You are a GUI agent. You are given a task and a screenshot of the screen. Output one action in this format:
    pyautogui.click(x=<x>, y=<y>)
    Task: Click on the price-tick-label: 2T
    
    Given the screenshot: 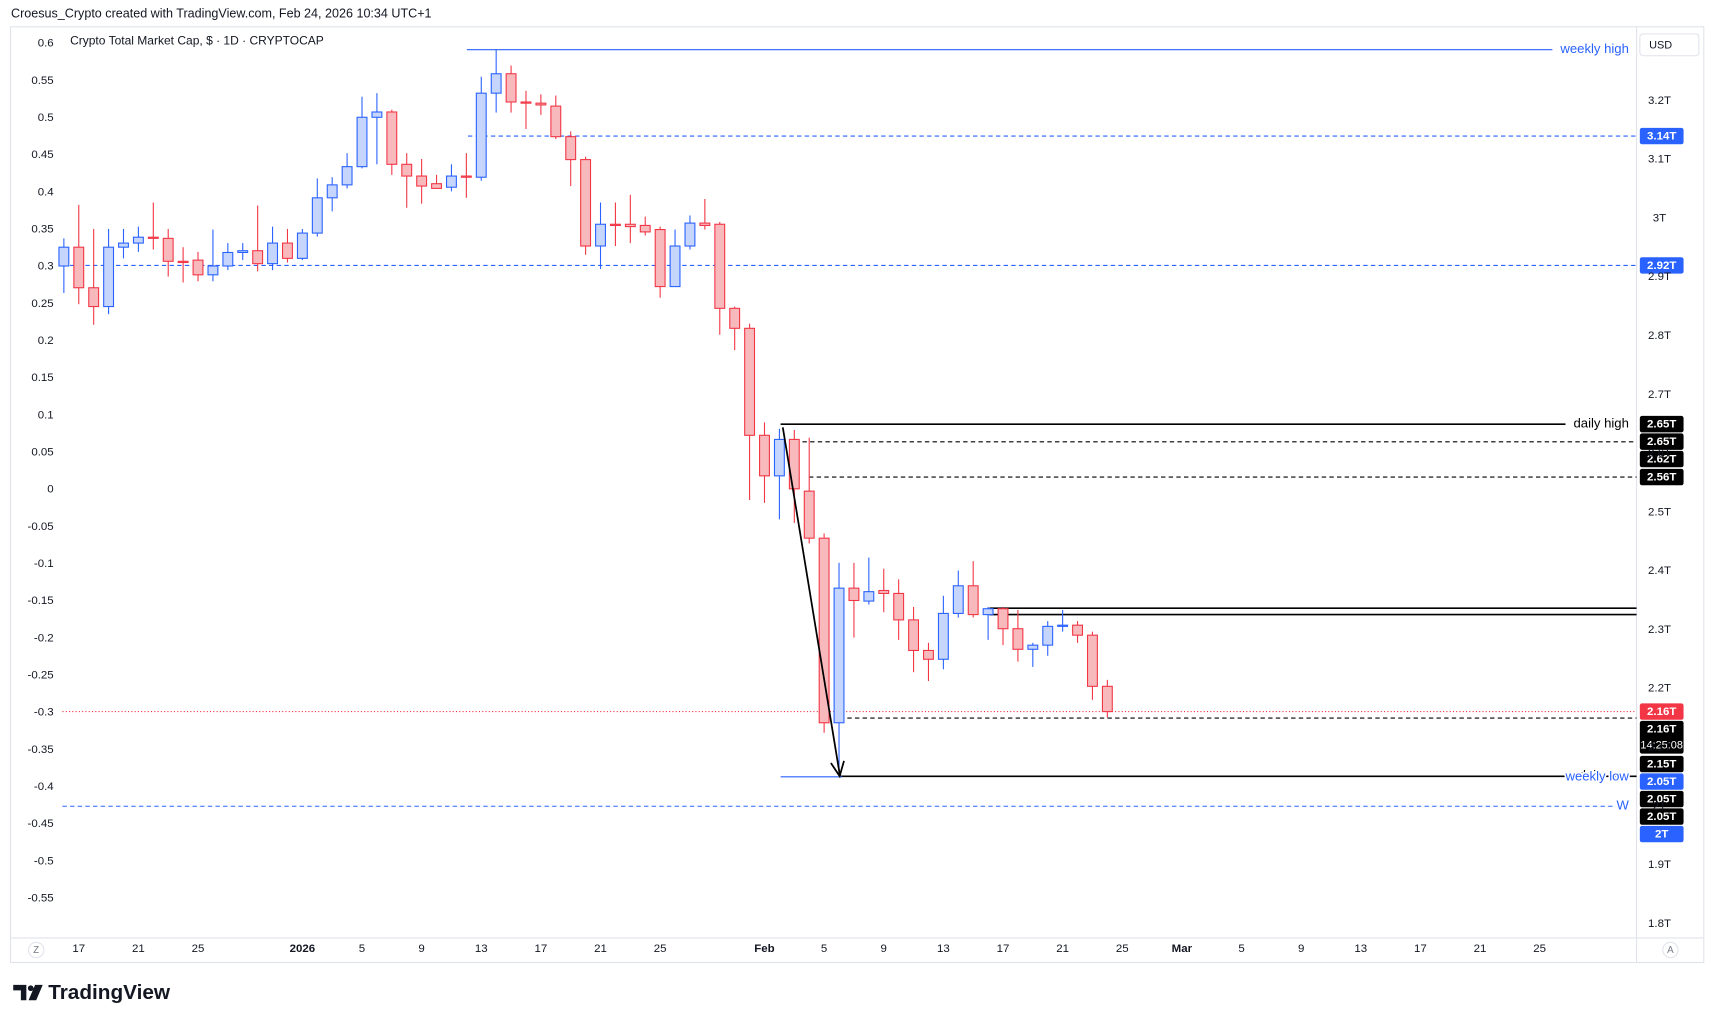 What is the action you would take?
    pyautogui.click(x=1659, y=806)
    